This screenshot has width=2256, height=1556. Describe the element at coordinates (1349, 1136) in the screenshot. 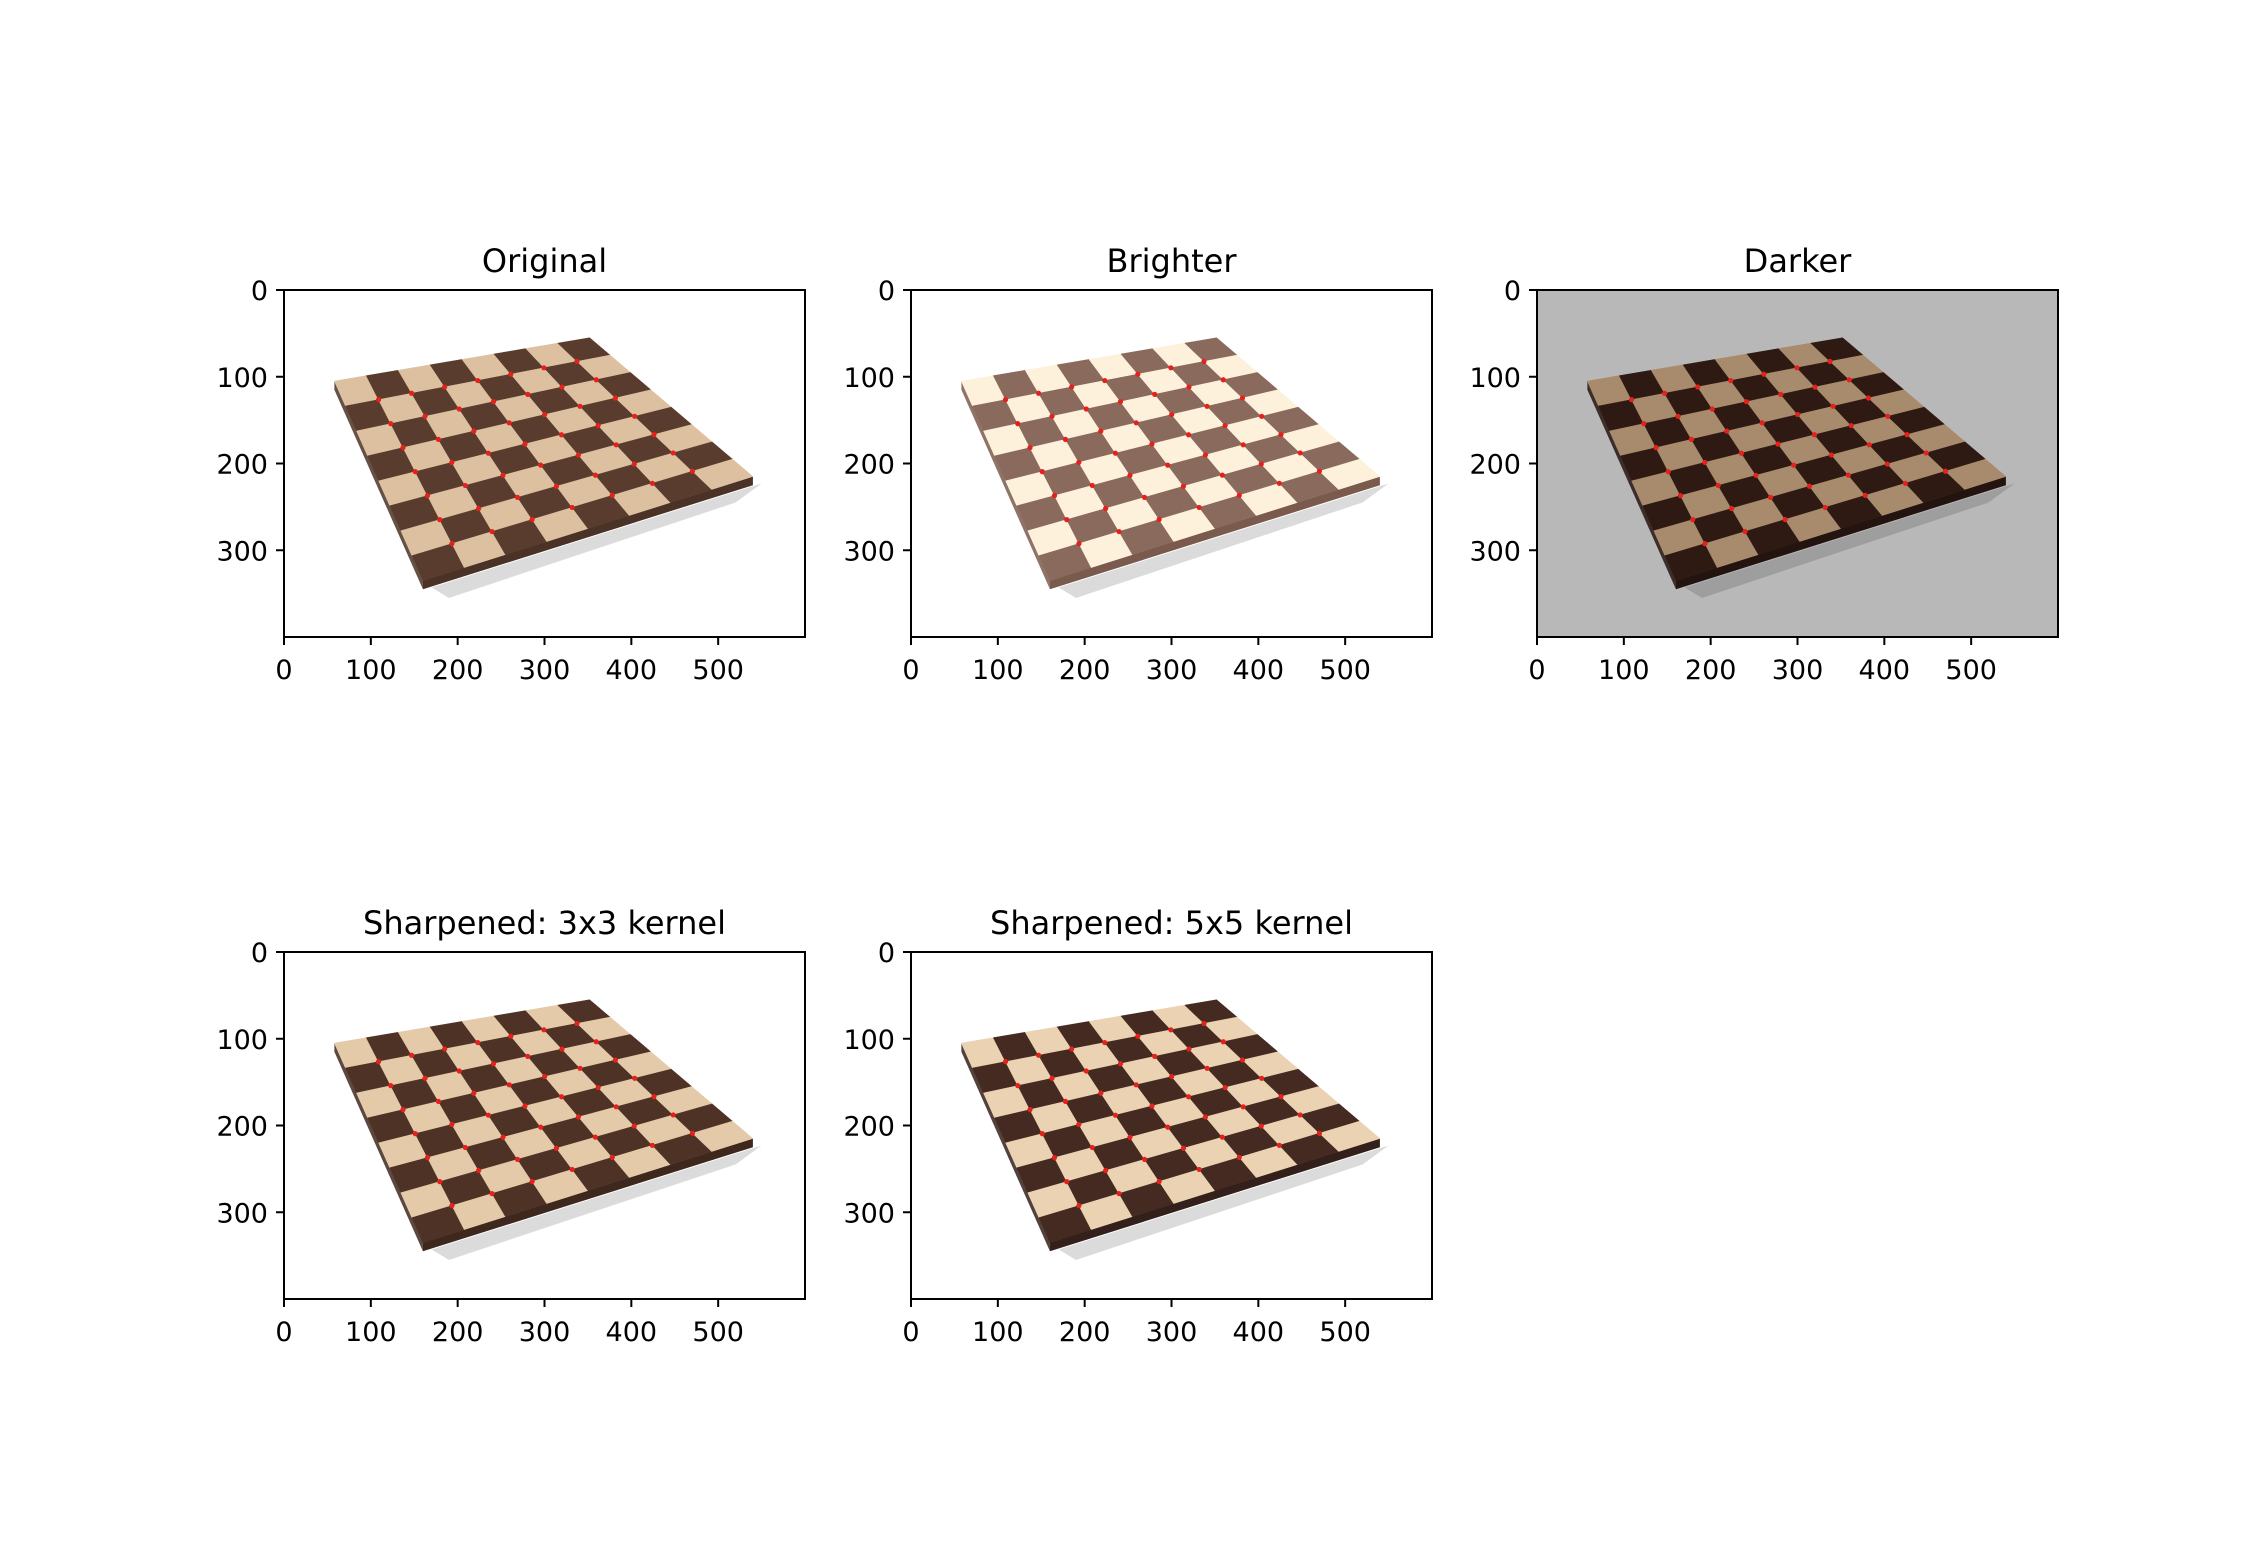

I see `board-square` at that location.